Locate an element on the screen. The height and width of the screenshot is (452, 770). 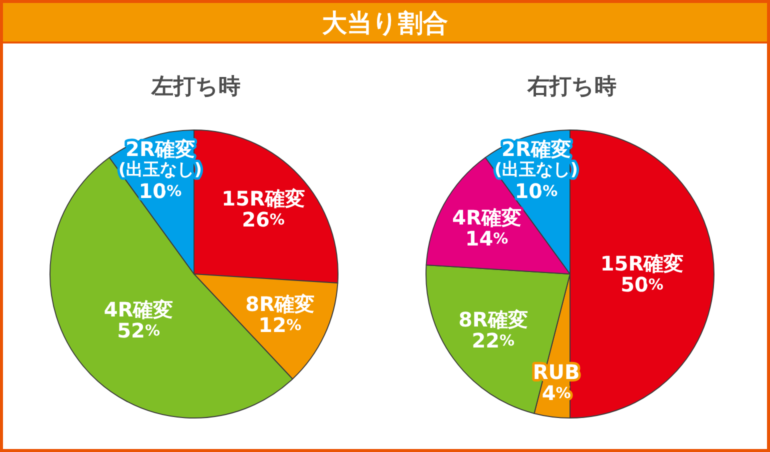
chart-title: 大当り割合 is located at coordinates (385, 23).